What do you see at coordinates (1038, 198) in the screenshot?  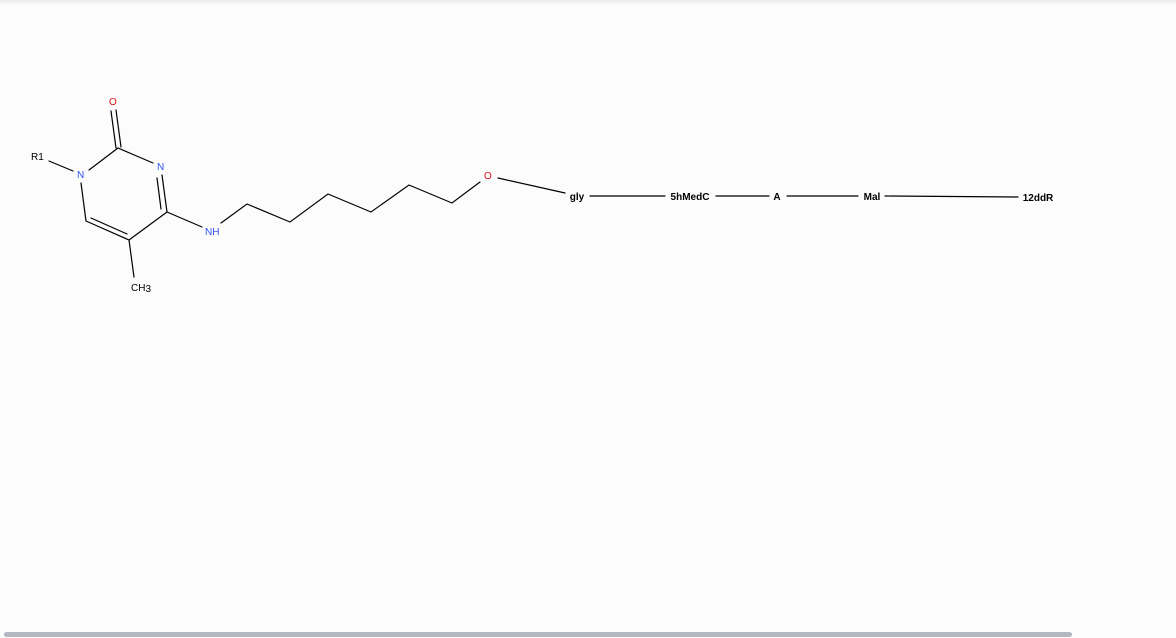 I see `residue-12ddr: 12ddR` at bounding box center [1038, 198].